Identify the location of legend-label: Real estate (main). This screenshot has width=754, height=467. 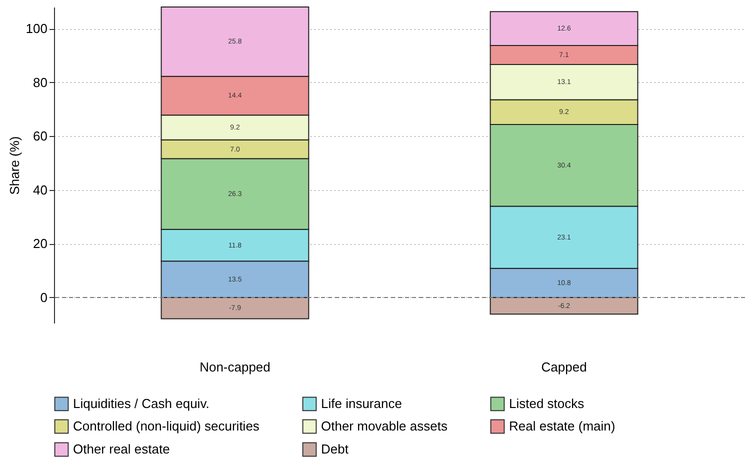
(562, 426).